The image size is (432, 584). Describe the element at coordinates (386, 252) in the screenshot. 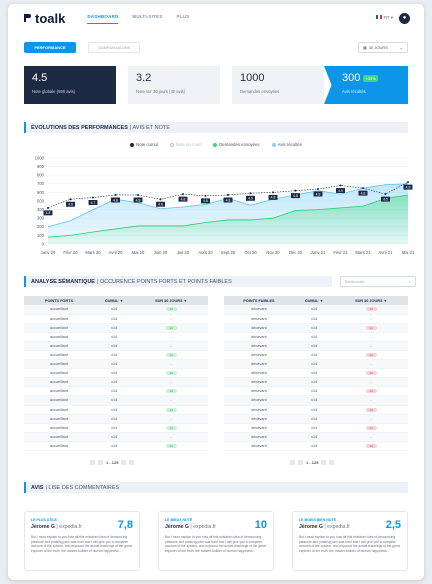

I see `x-tick-label: Avril 21` at that location.